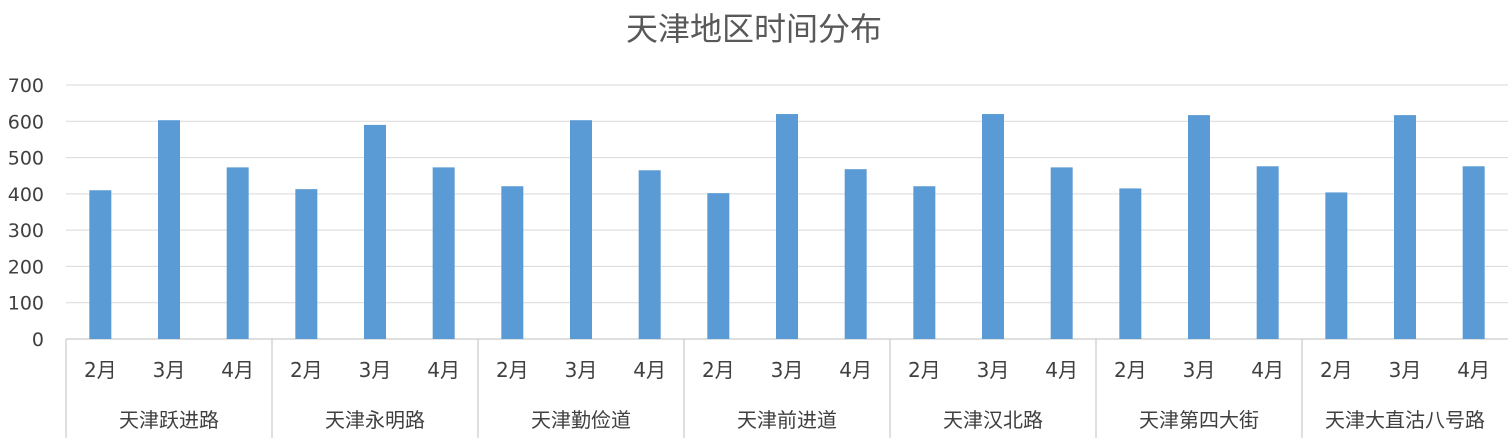  What do you see at coordinates (26, 195) in the screenshot?
I see `y-tick-label: 400` at bounding box center [26, 195].